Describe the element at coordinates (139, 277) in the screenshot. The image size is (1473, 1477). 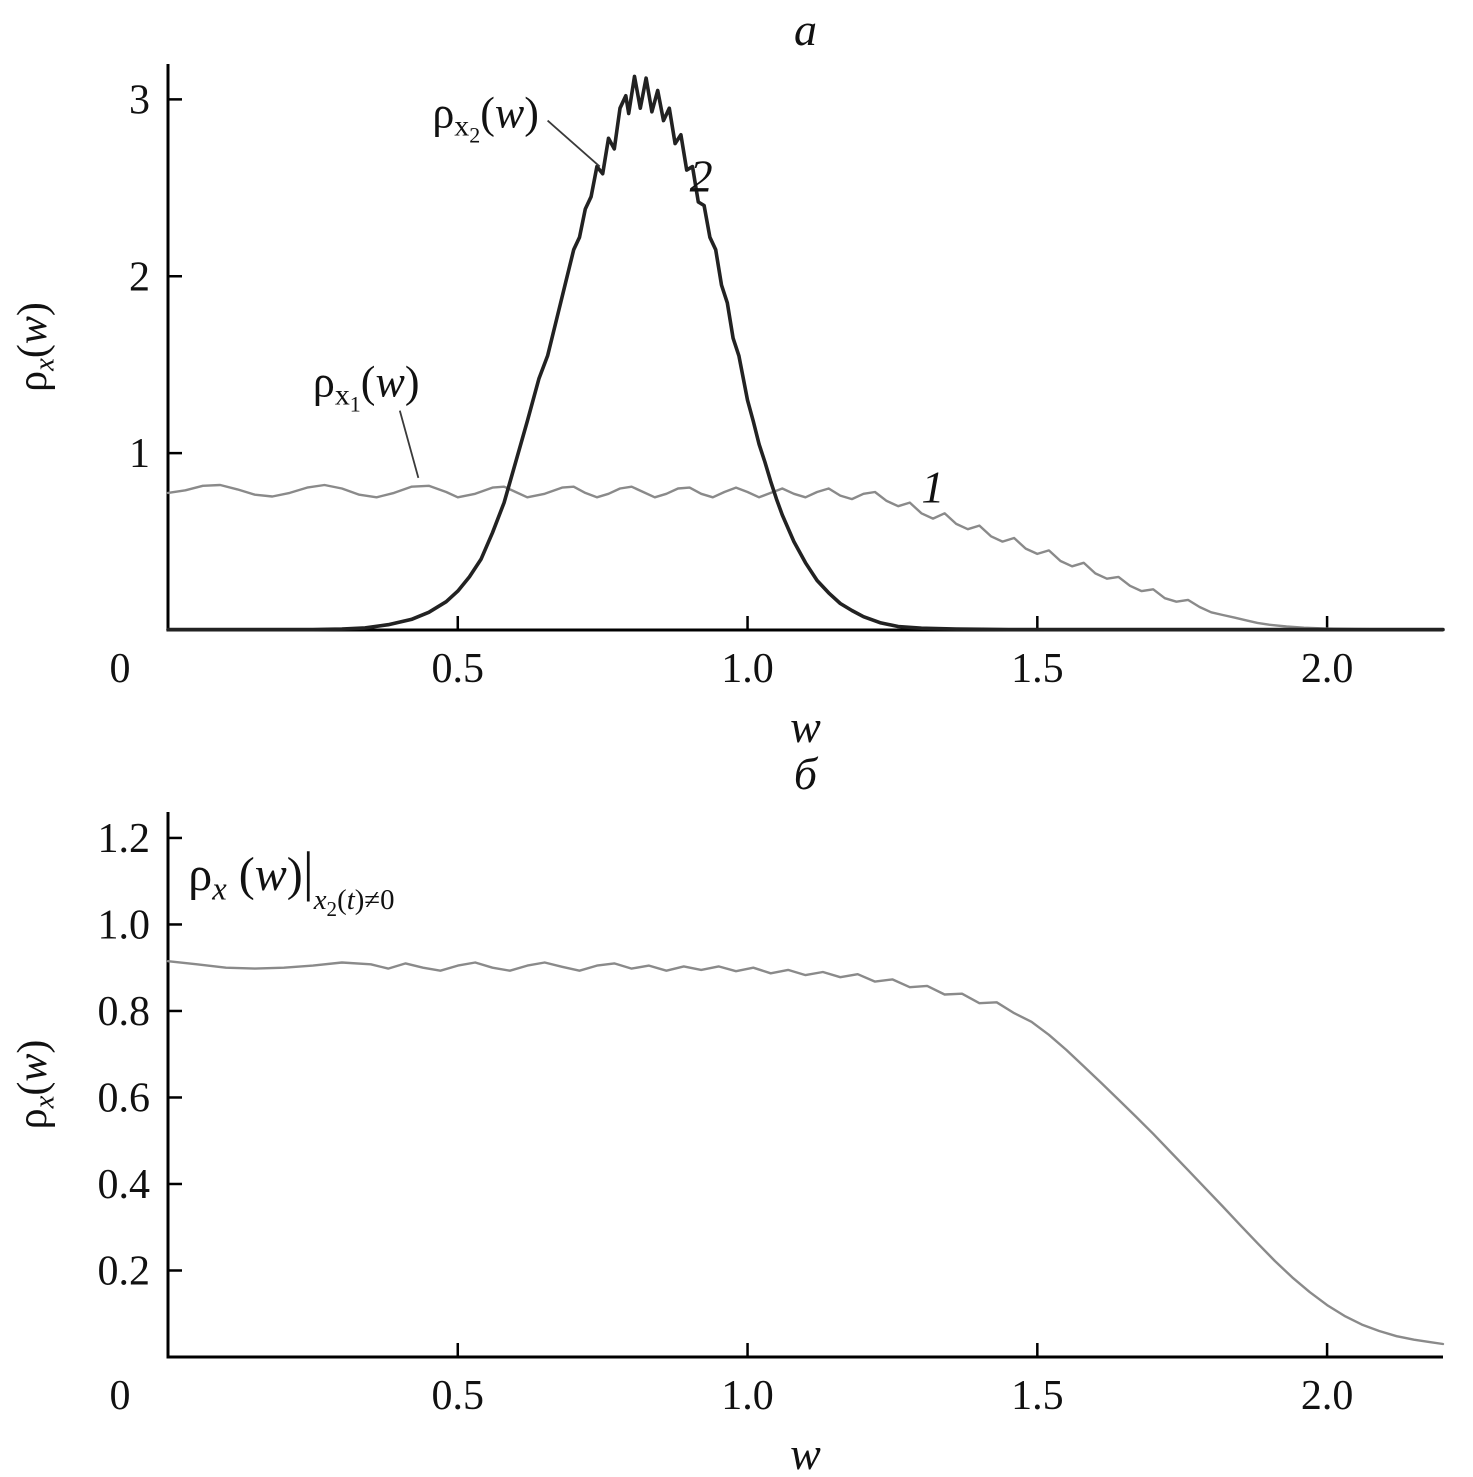
I see `y-tick-label: 2` at that location.